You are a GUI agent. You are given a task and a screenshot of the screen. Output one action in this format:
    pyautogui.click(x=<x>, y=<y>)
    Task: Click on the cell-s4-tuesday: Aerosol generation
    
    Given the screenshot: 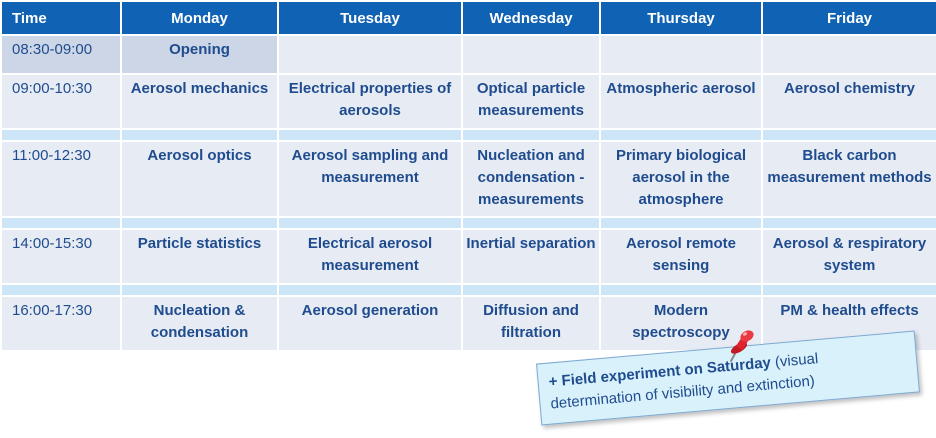 What is the action you would take?
    pyautogui.click(x=370, y=323)
    